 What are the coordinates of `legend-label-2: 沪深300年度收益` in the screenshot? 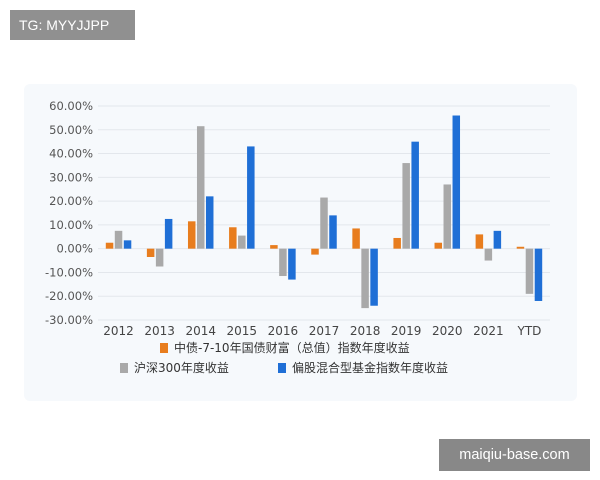 It's located at (181, 367).